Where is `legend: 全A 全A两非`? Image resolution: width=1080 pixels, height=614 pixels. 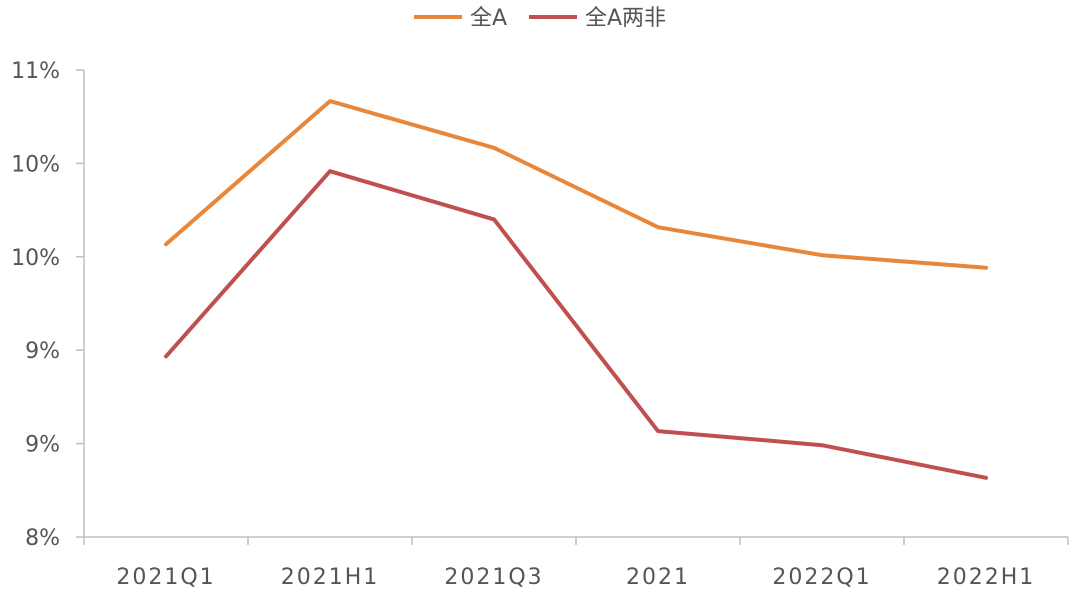 legend: 全A 全A两非 is located at coordinates (539, 18).